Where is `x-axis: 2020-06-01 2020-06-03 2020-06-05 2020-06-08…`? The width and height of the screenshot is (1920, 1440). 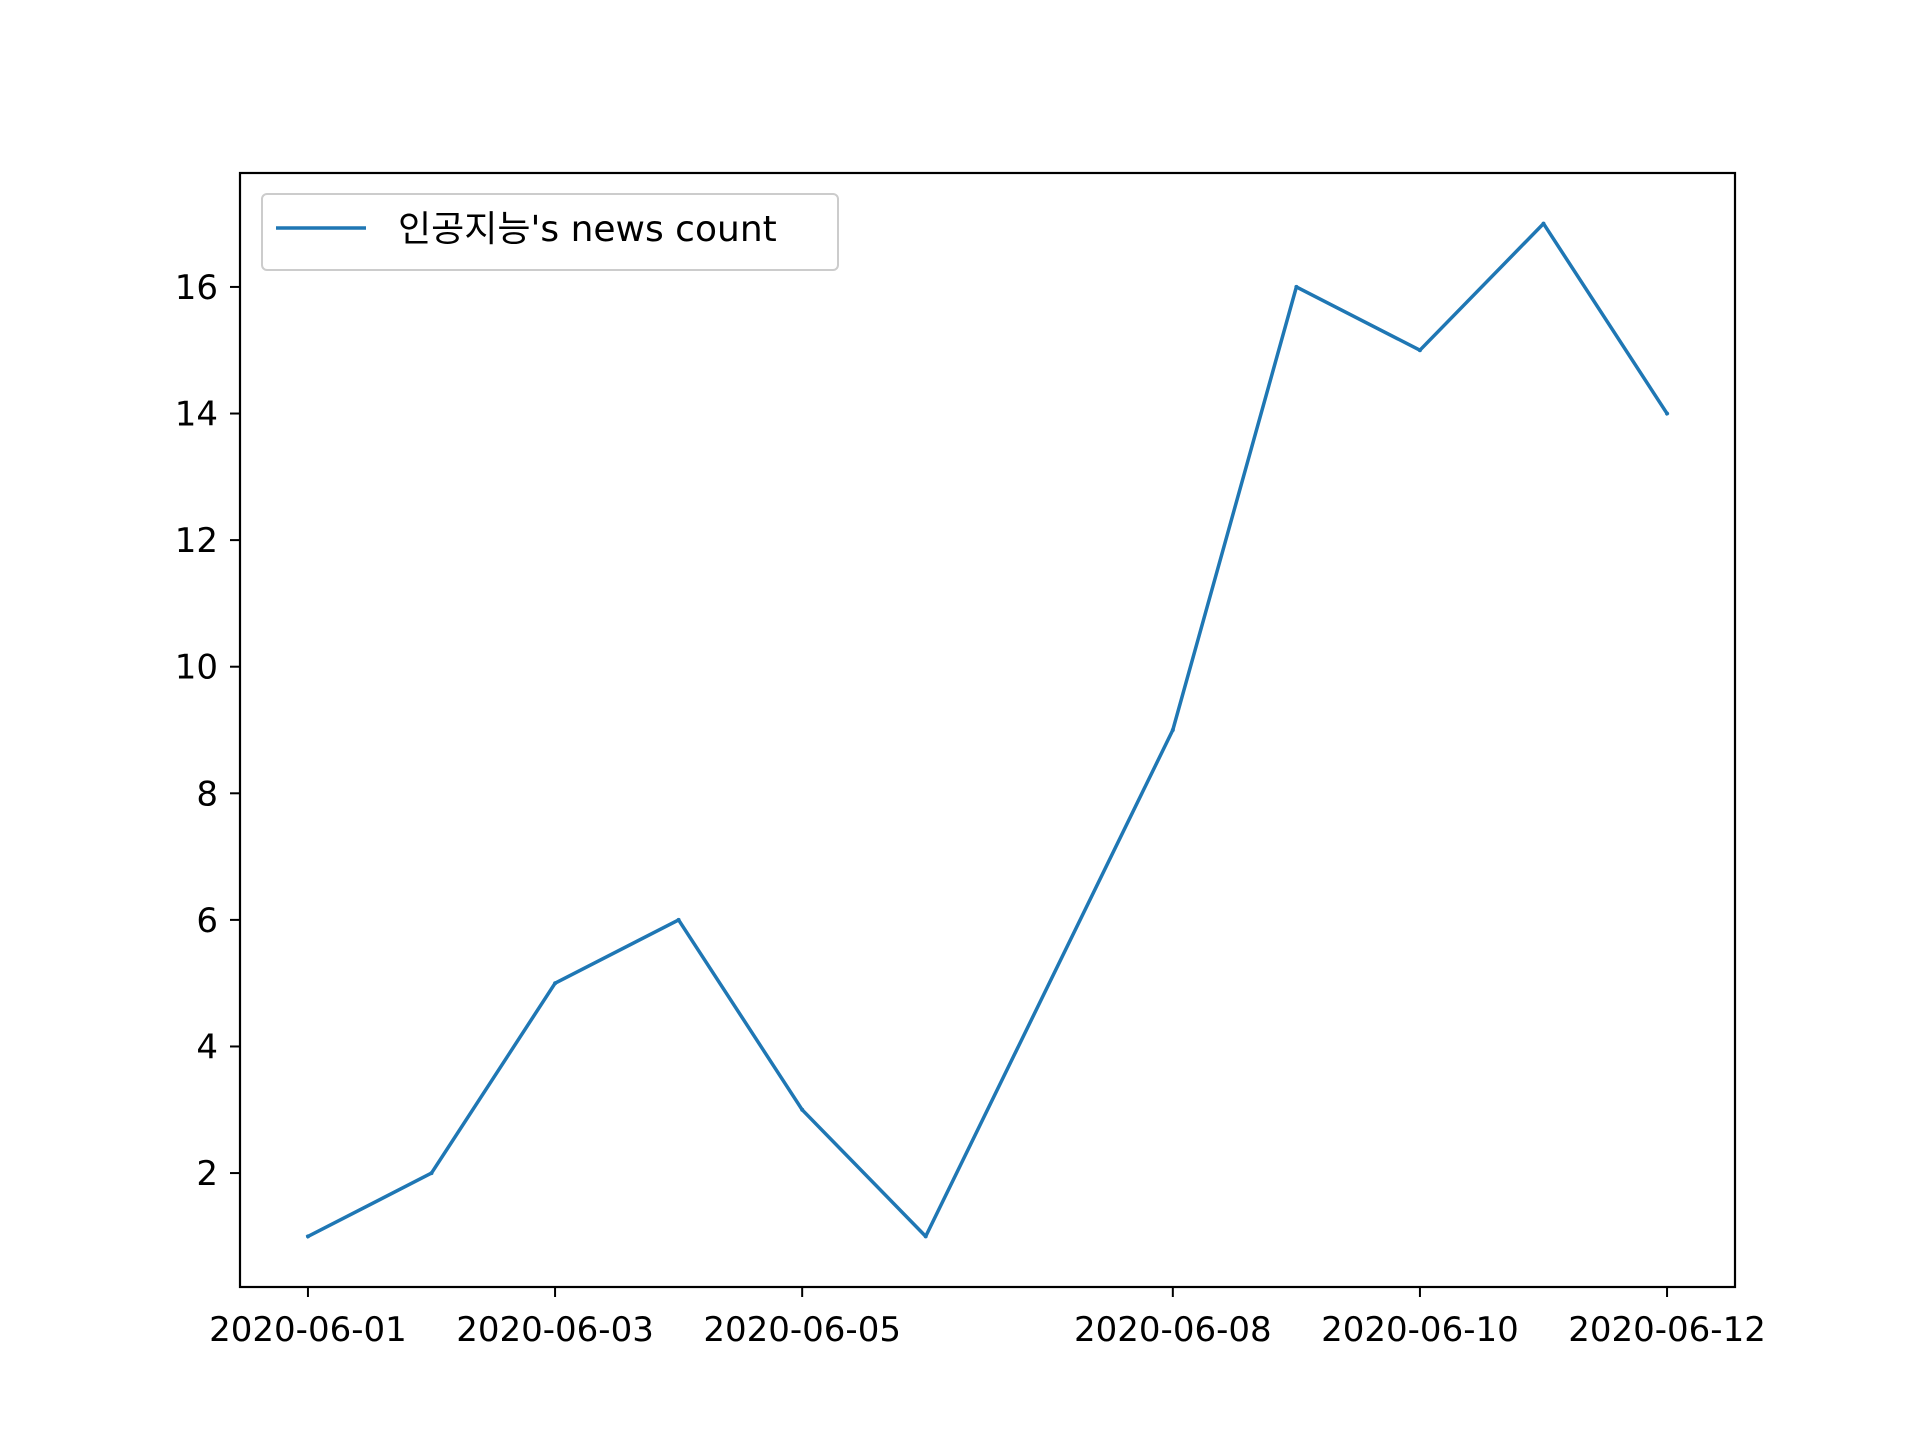
x-axis: 2020-06-01 2020-06-03 2020-06-05 2020-06-08… is located at coordinates (987, 1318).